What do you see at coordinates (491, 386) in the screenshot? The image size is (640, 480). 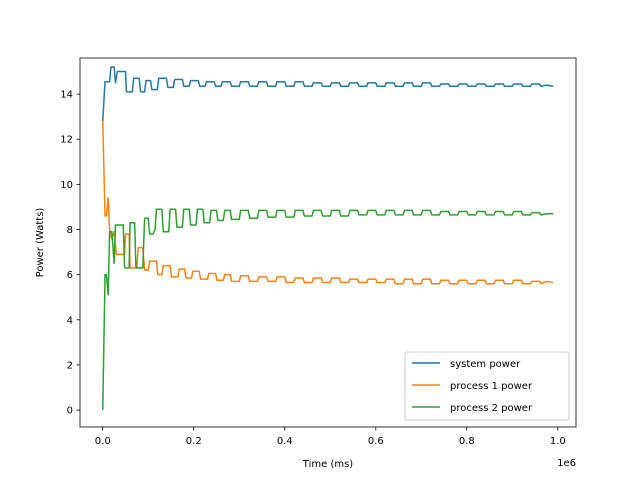 I see `legend-label-2: process 1 power` at bounding box center [491, 386].